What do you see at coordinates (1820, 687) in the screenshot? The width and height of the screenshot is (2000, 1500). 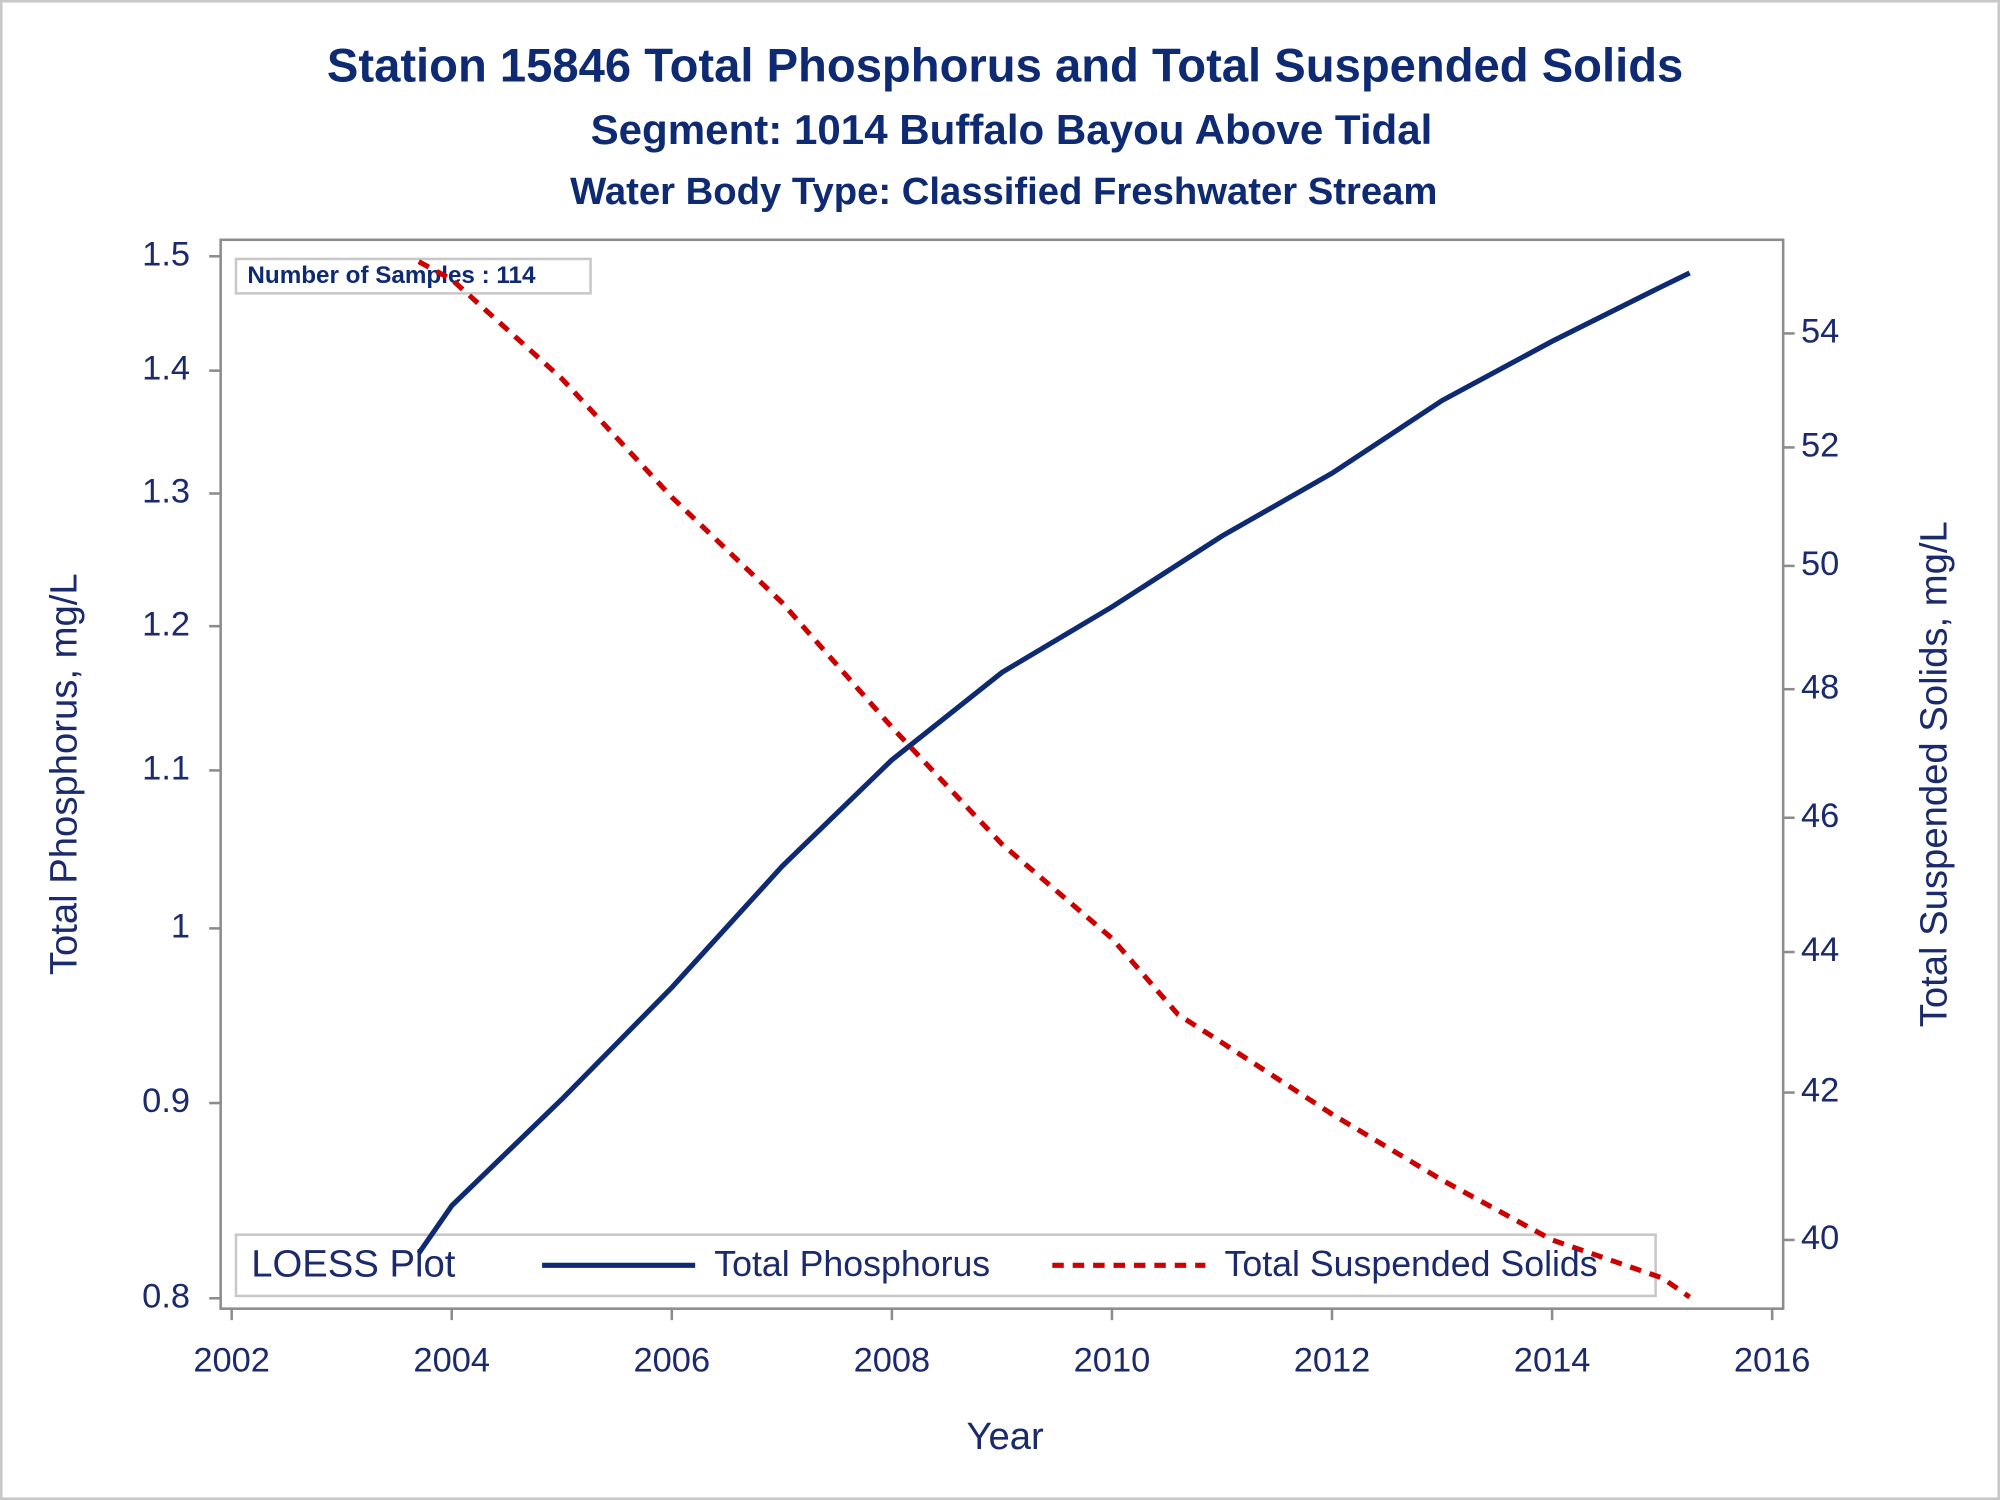 I see `y2-tick-label: 48` at bounding box center [1820, 687].